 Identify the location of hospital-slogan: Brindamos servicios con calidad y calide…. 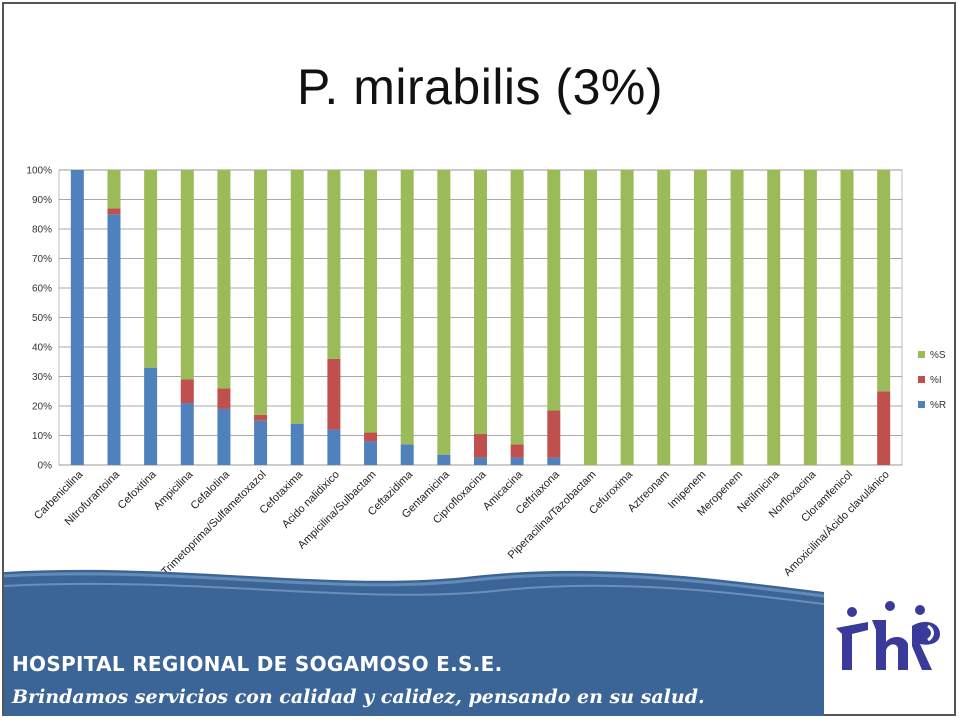
(358, 697).